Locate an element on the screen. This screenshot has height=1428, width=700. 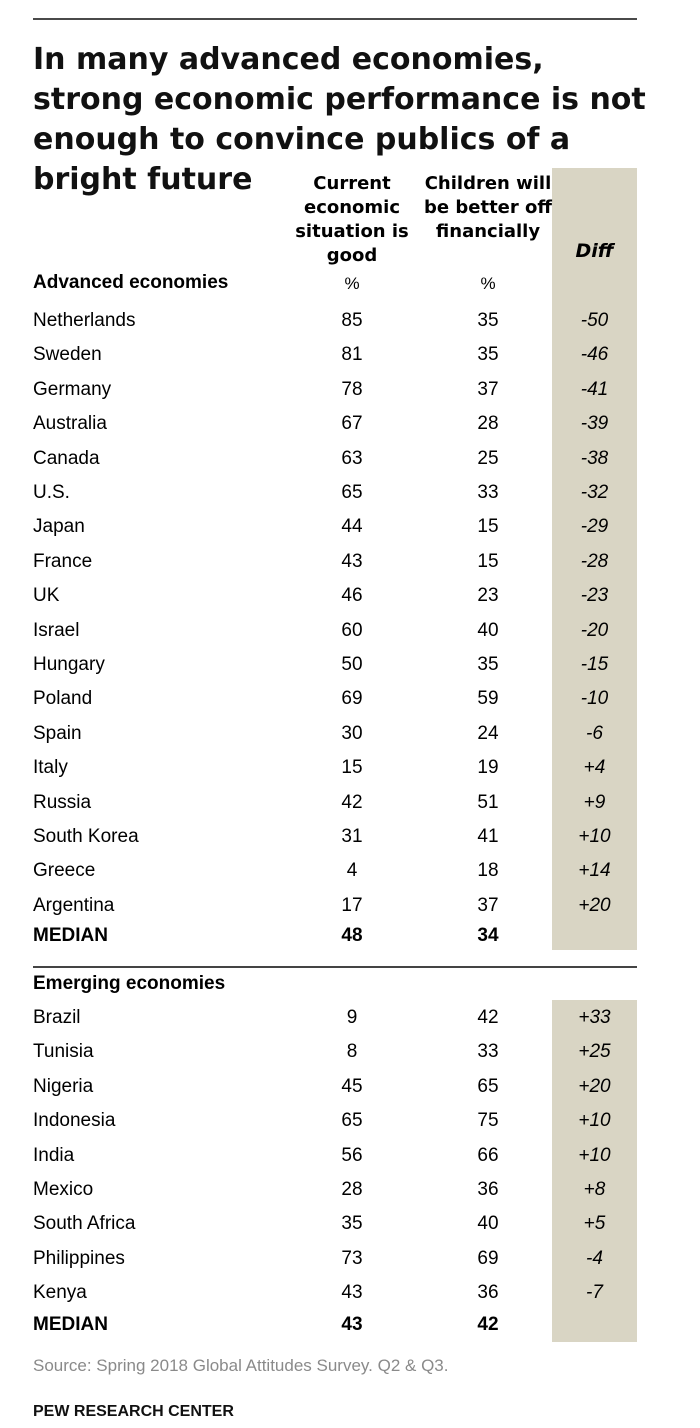
median-children-value: 34 is located at coordinates (488, 935).